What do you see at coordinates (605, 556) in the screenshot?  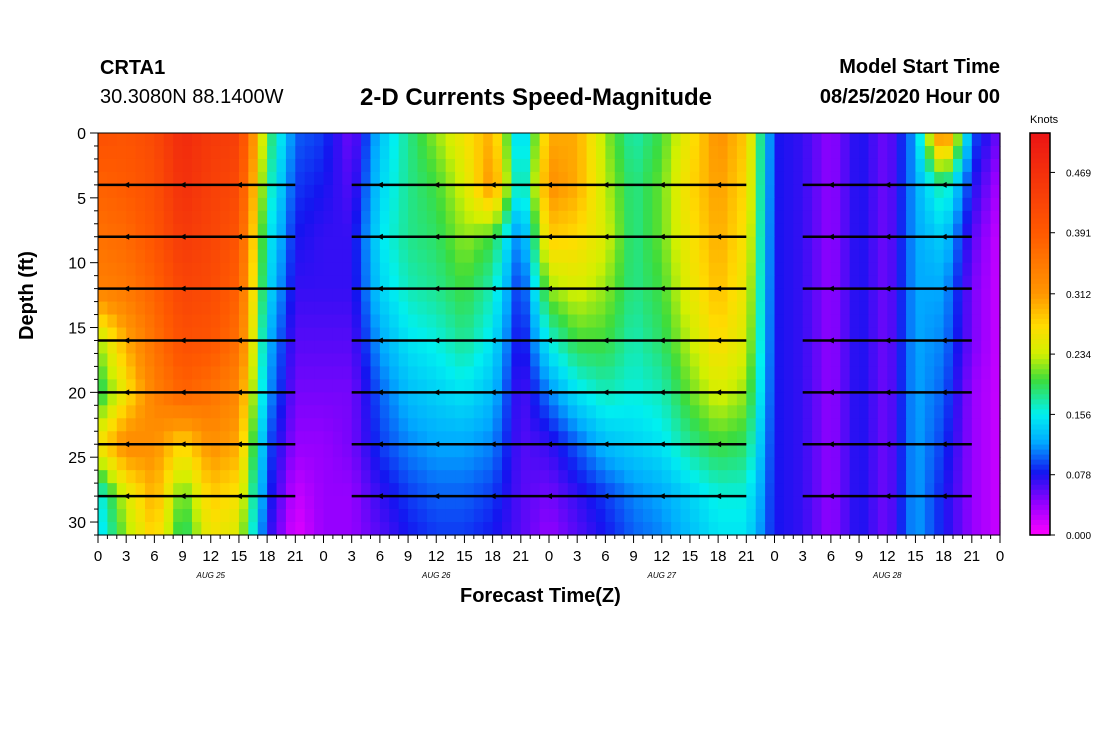 I see `x-tick-label: 6` at bounding box center [605, 556].